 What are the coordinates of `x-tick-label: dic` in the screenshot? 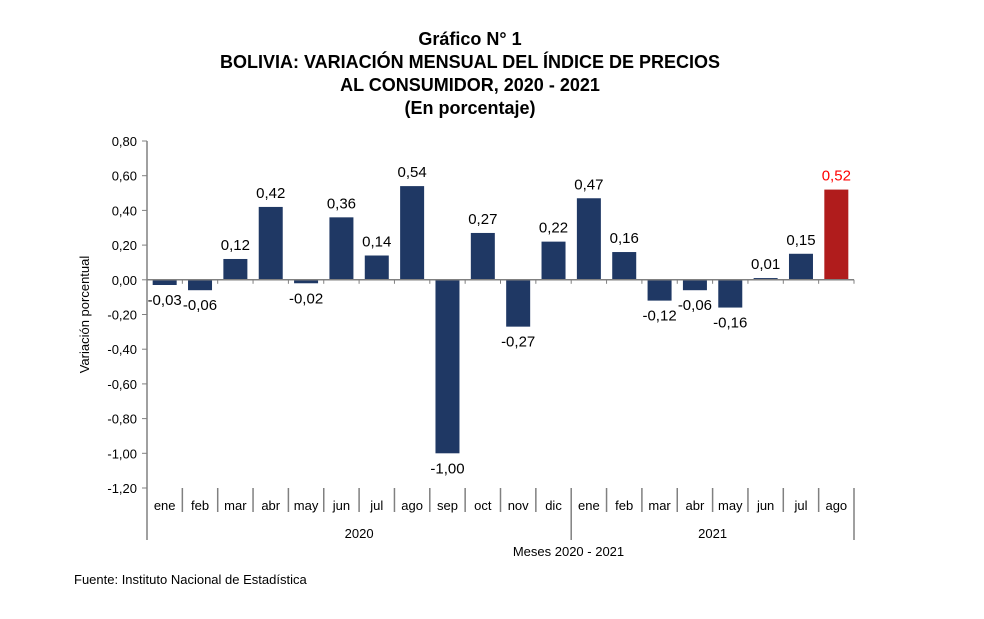 It's located at (553, 505).